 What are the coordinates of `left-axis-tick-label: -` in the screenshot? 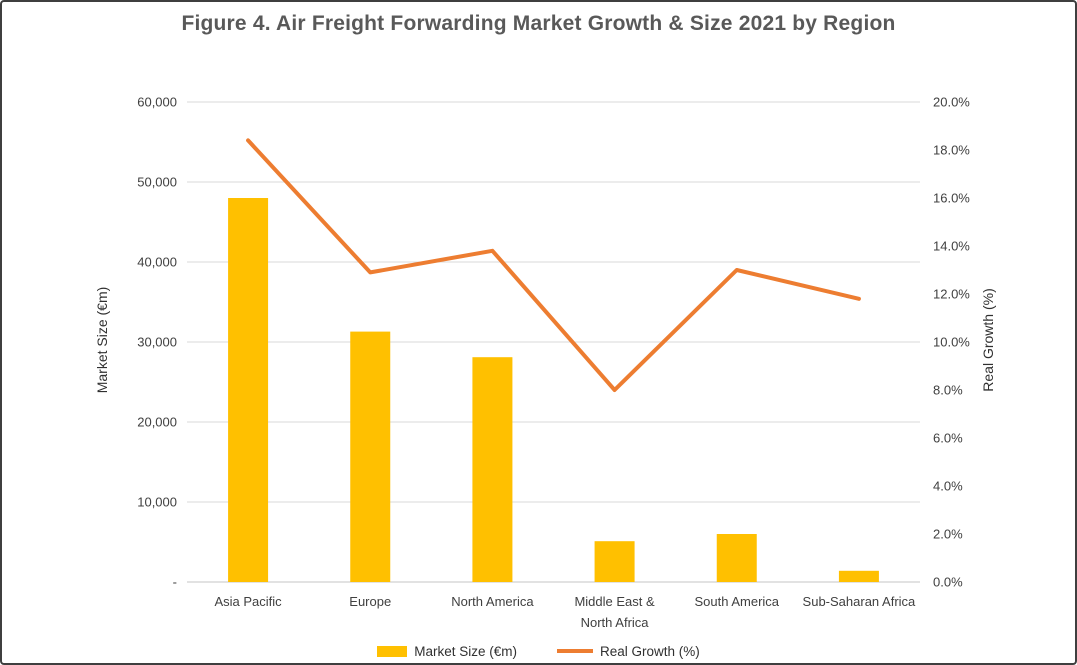 It's located at (175, 582).